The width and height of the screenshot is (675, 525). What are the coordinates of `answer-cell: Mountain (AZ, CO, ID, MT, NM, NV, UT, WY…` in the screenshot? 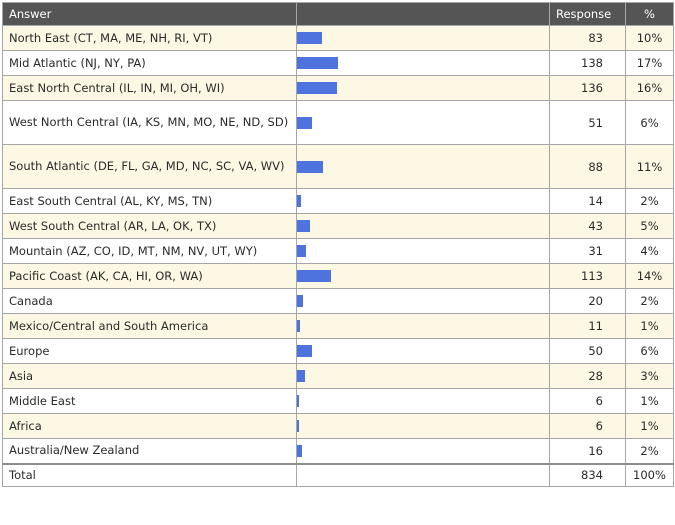 It's located at (149, 251).